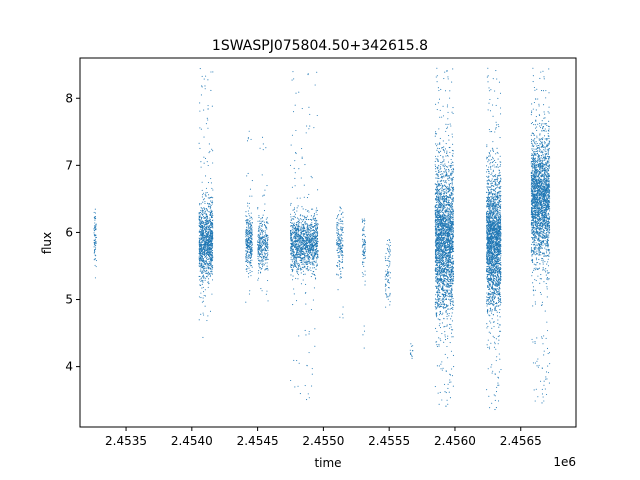 This screenshot has width=640, height=480. What do you see at coordinates (320, 46) in the screenshot?
I see `chart-title: 1SWASPJ075804.50+342615.8` at bounding box center [320, 46].